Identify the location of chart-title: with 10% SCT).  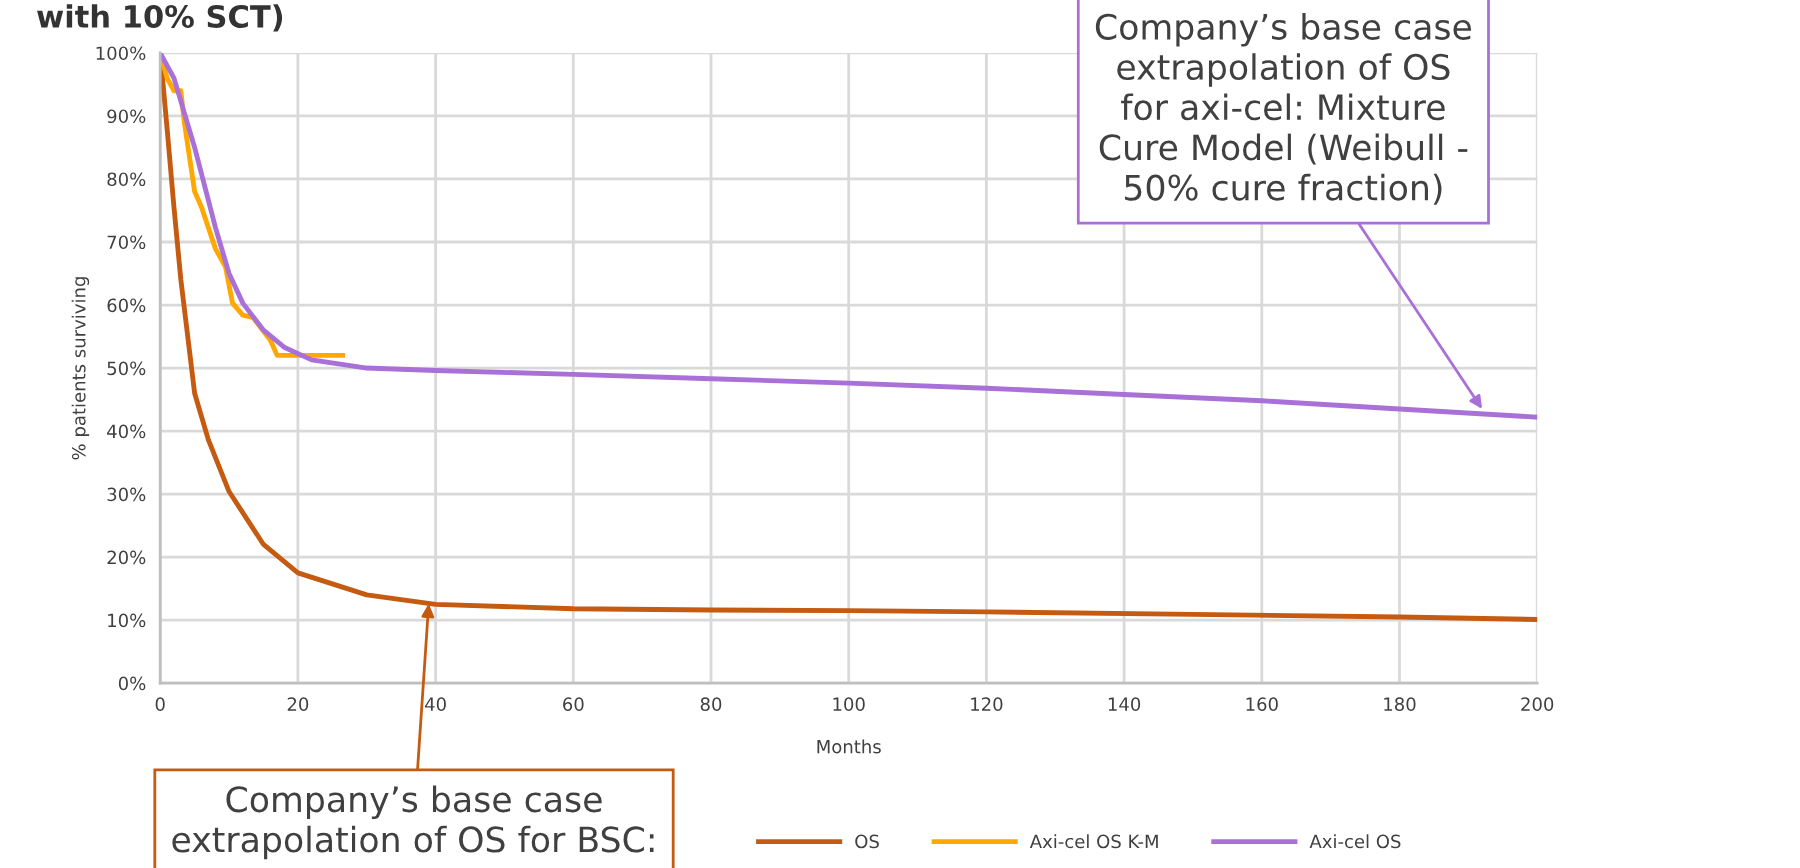
(160, 18).